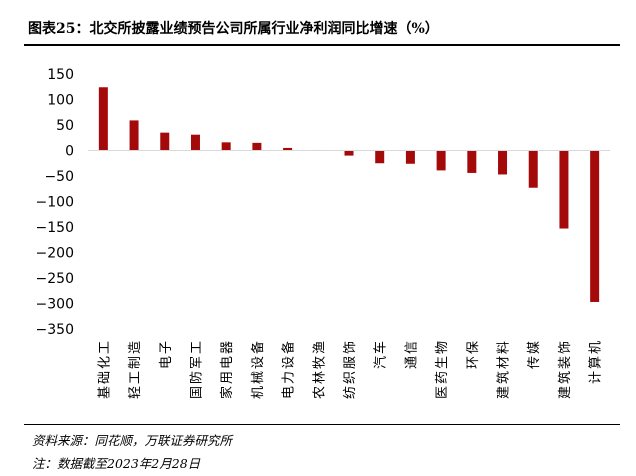  What do you see at coordinates (116, 463) in the screenshot?
I see `date-note: 注：数据截至2023年2月28日` at bounding box center [116, 463].